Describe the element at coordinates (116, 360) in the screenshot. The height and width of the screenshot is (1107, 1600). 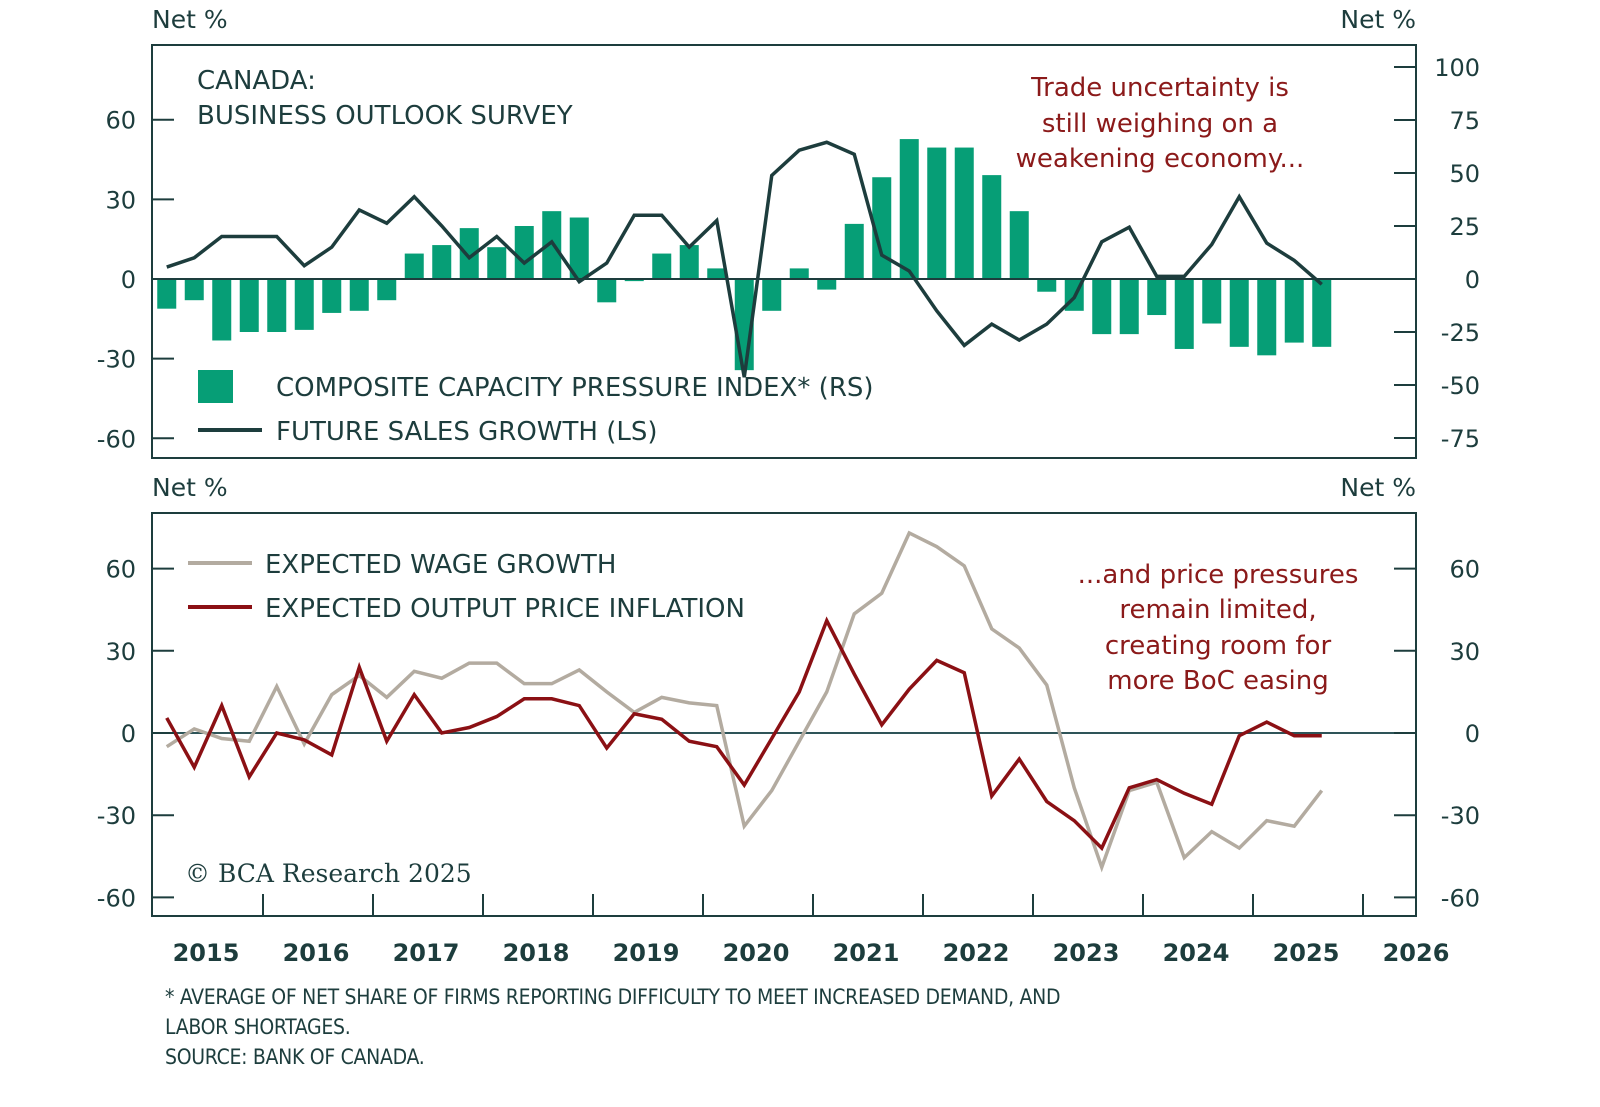
I see `top-left-tick-label: -30` at that location.